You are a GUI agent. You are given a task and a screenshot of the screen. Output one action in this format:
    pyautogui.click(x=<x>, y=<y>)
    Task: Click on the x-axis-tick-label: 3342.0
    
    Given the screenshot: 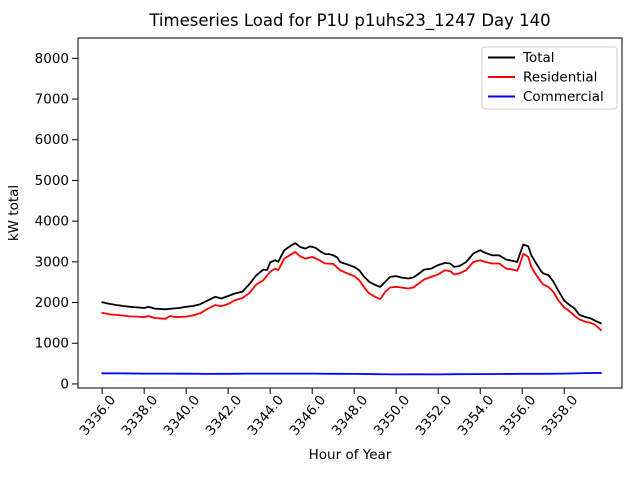 What is the action you would take?
    pyautogui.click(x=224, y=415)
    